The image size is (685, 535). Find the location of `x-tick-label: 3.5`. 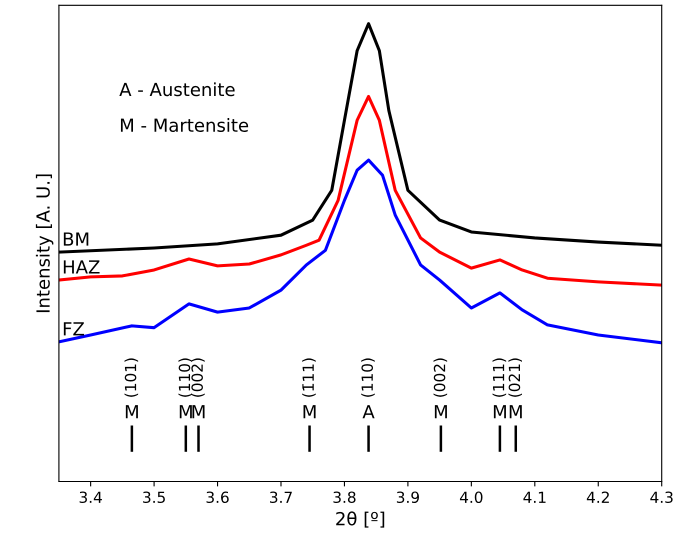

x-tick-label: 3.5 is located at coordinates (154, 497).